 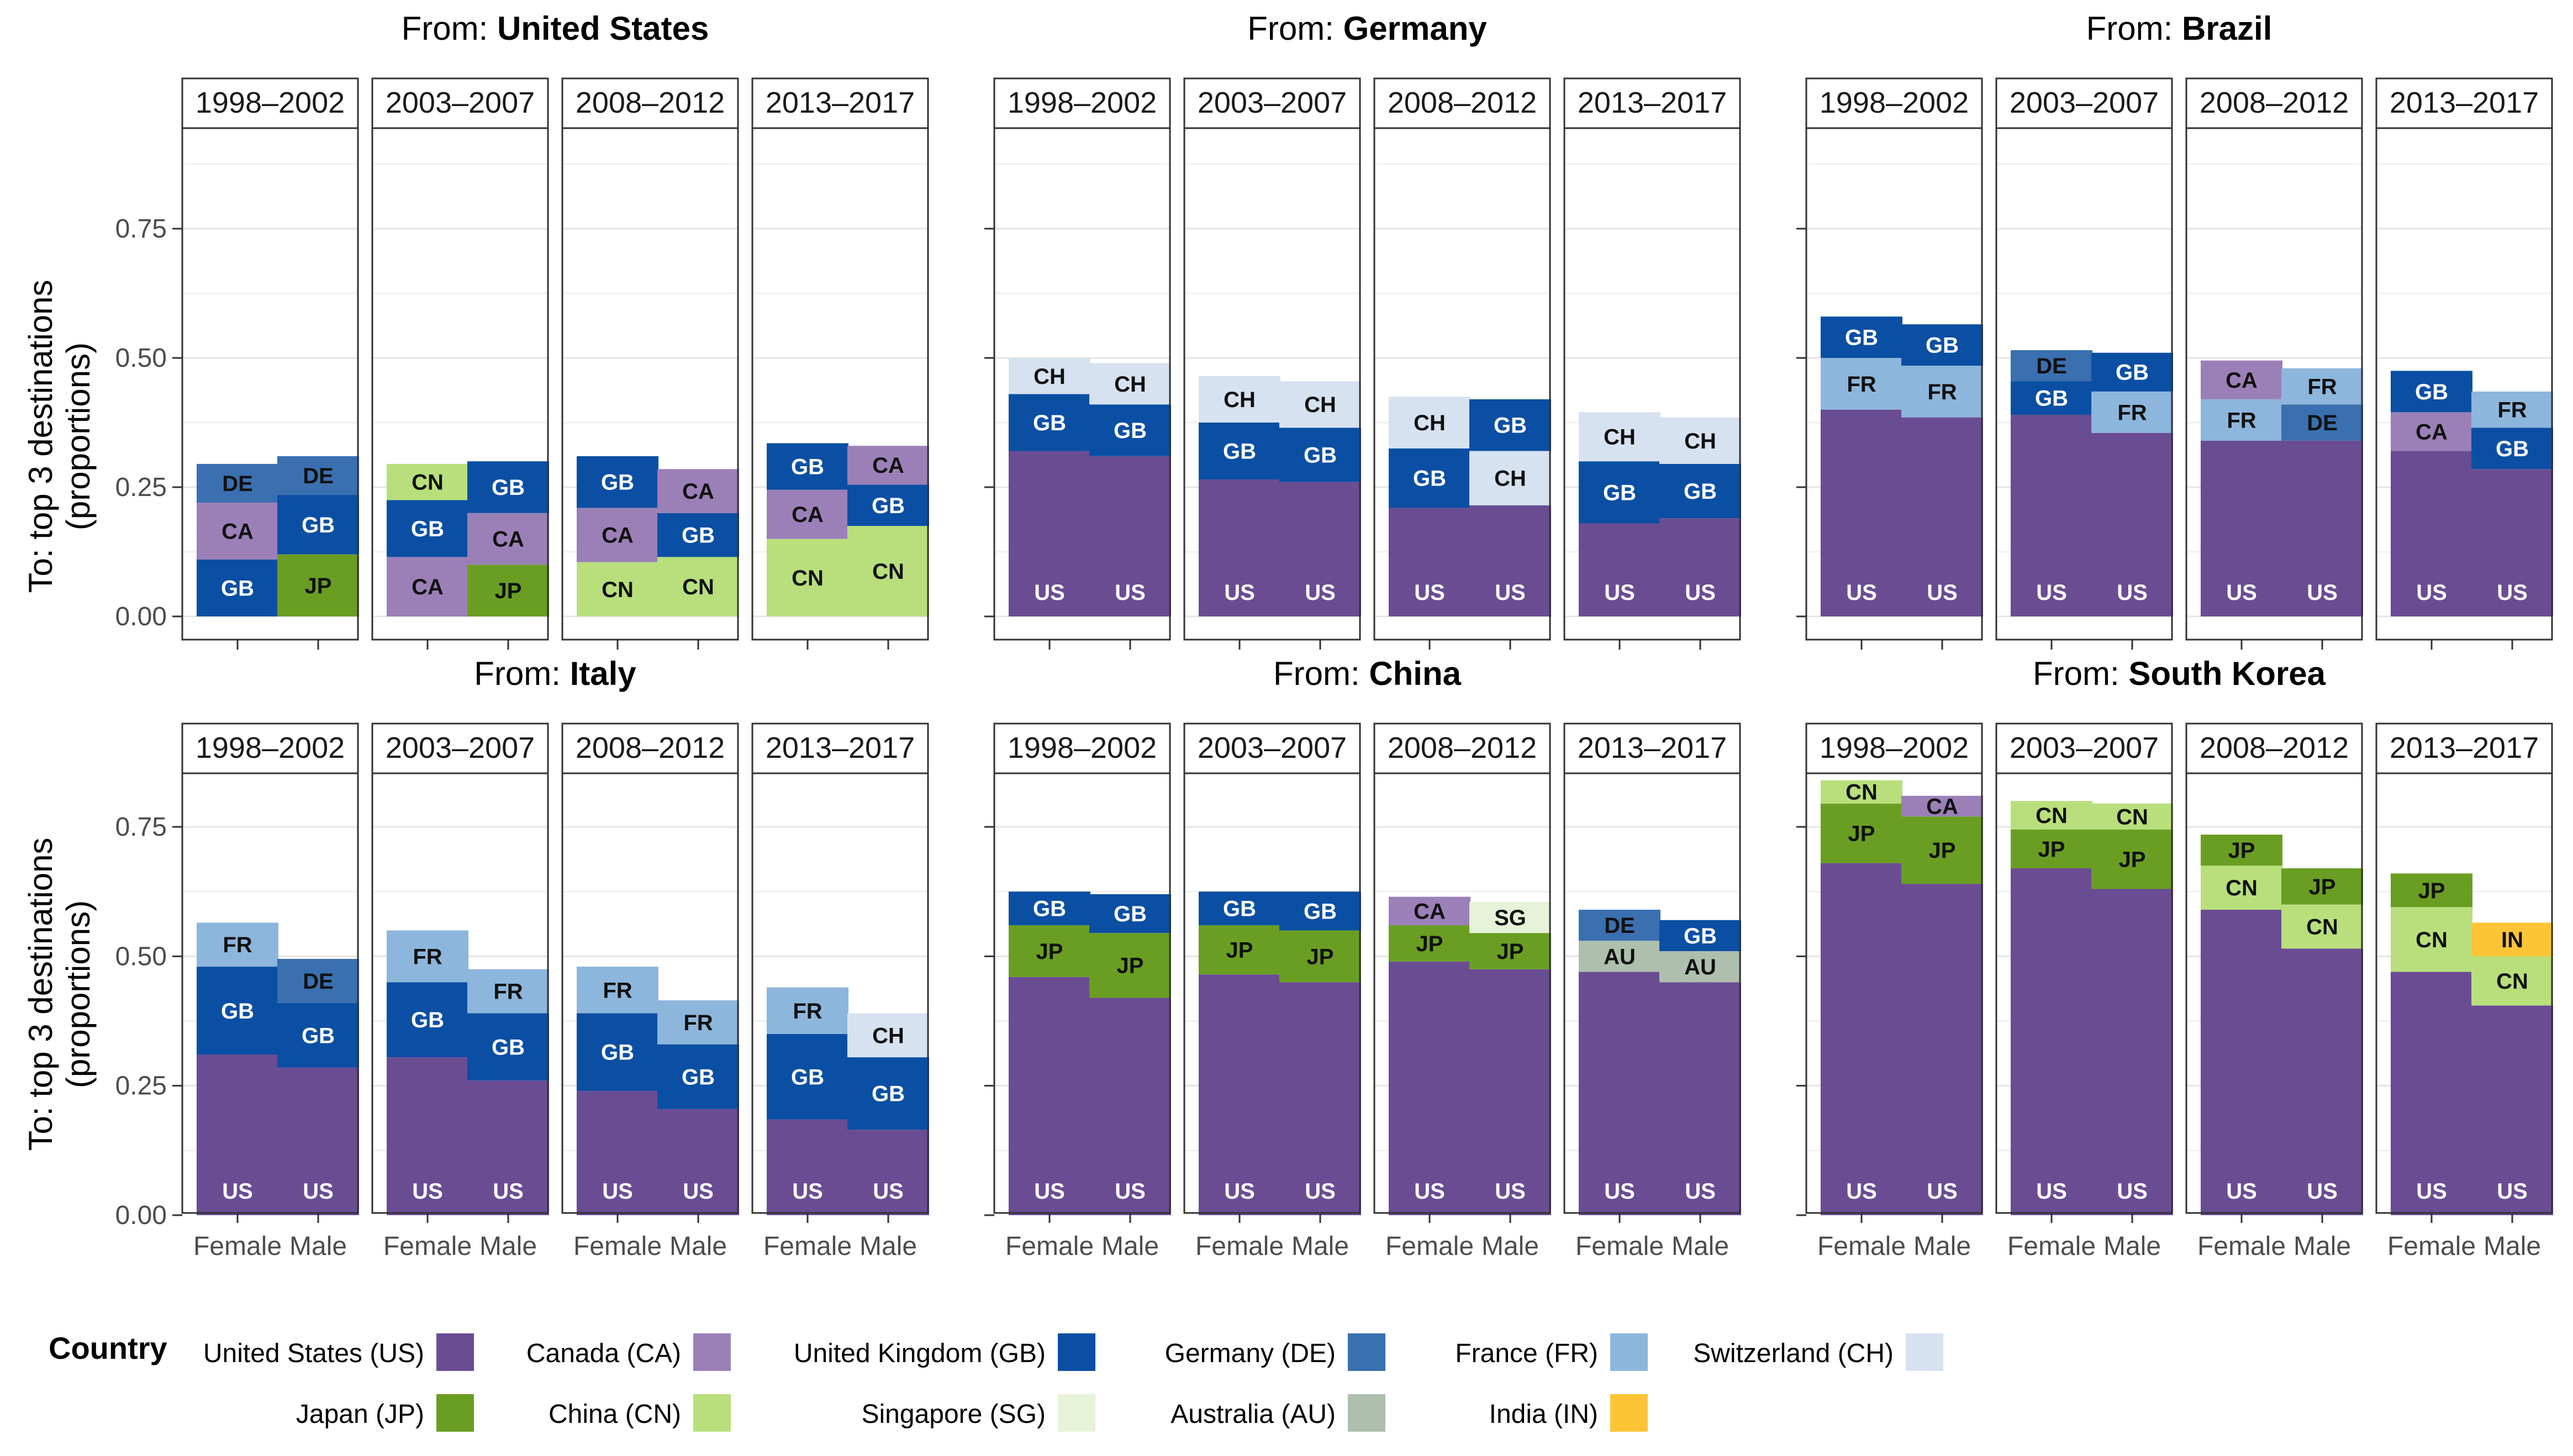 What do you see at coordinates (1526, 1354) in the screenshot?
I see `legend-item-label: France (FR)` at bounding box center [1526, 1354].